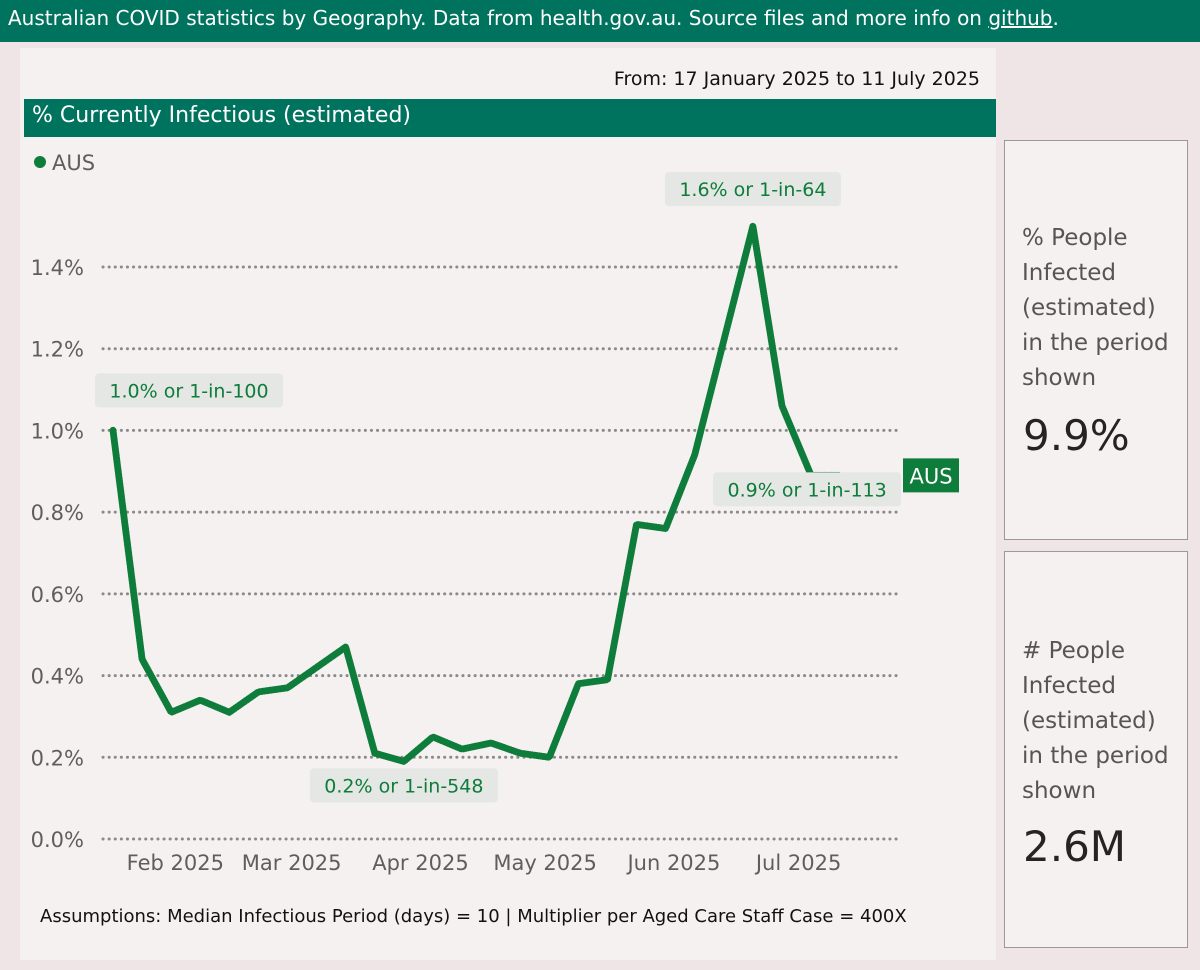 The image size is (1200, 970). I want to click on legend-label: AUS, so click(73, 163).